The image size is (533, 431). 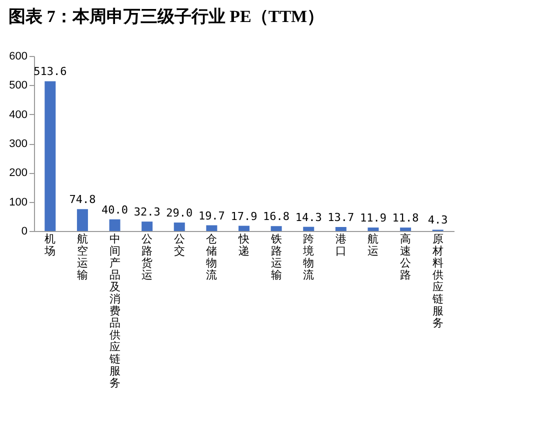 I want to click on data-label: 16.8, so click(x=276, y=217).